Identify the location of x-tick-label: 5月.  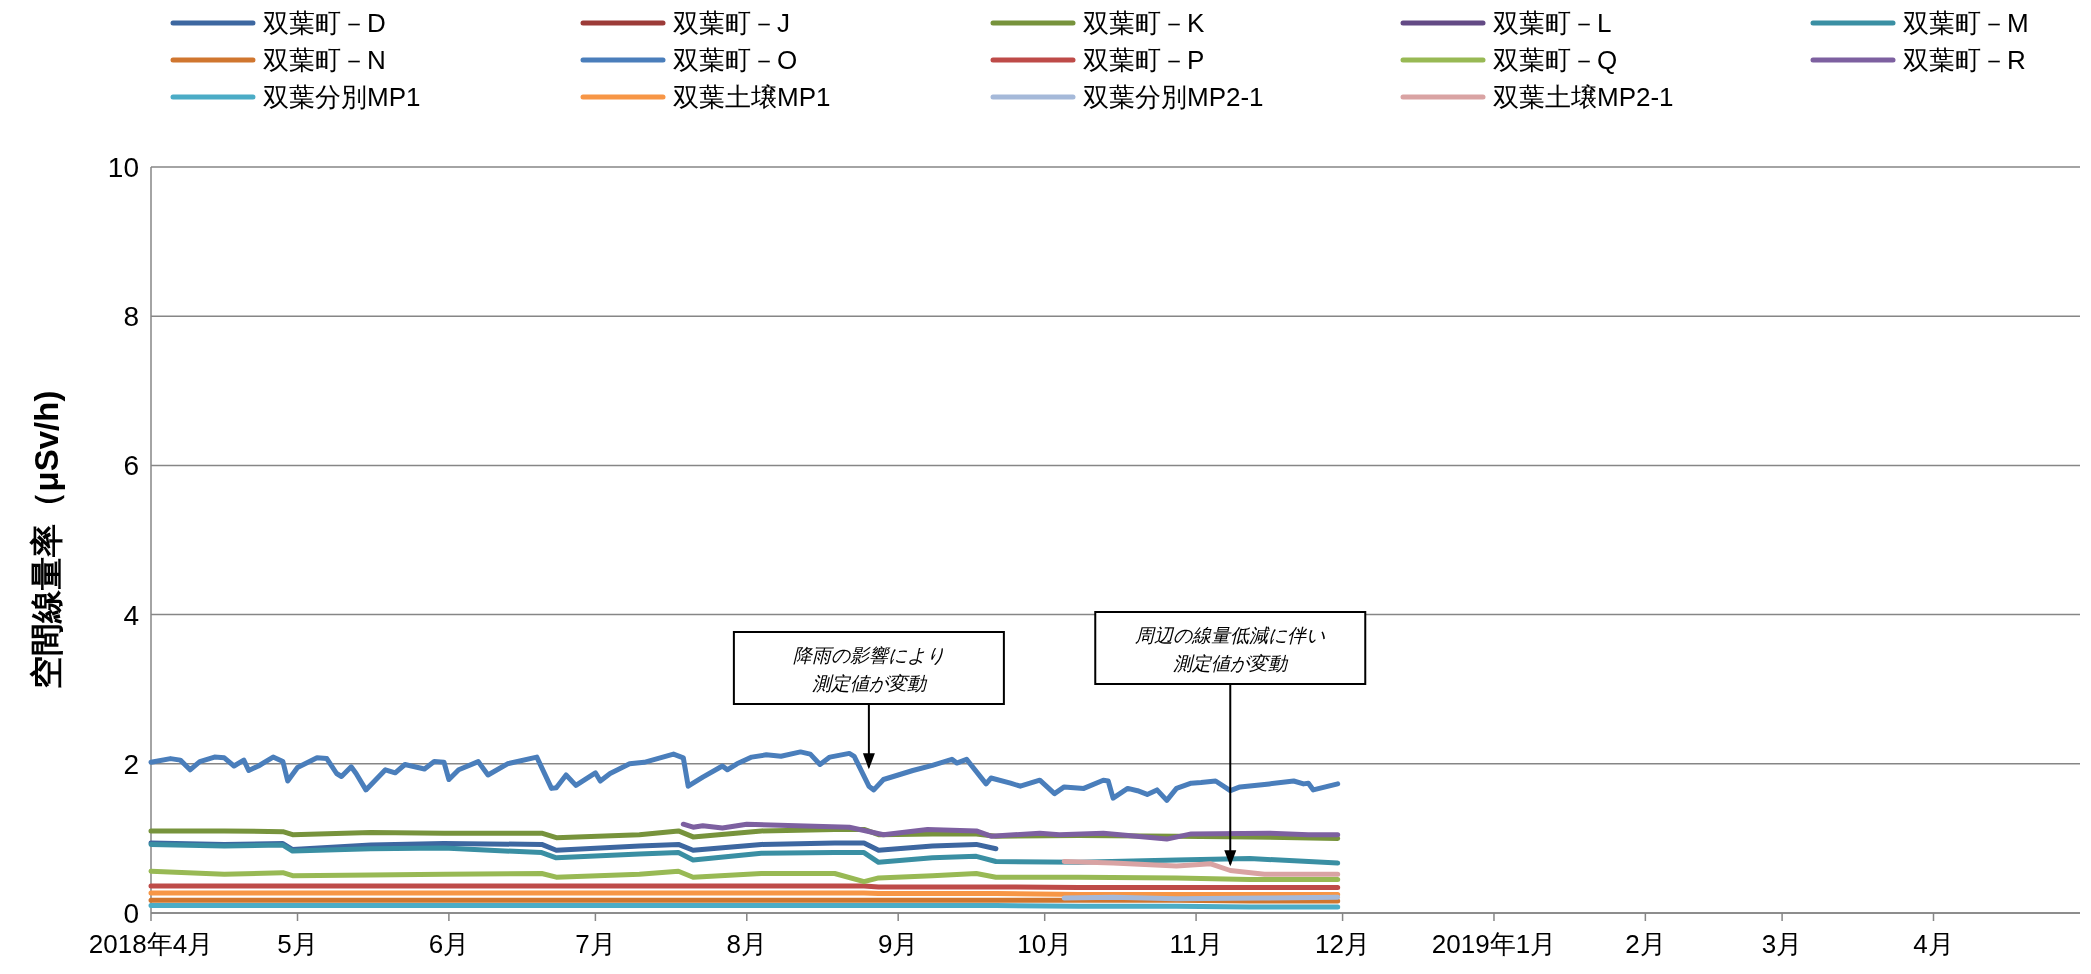
(297, 944).